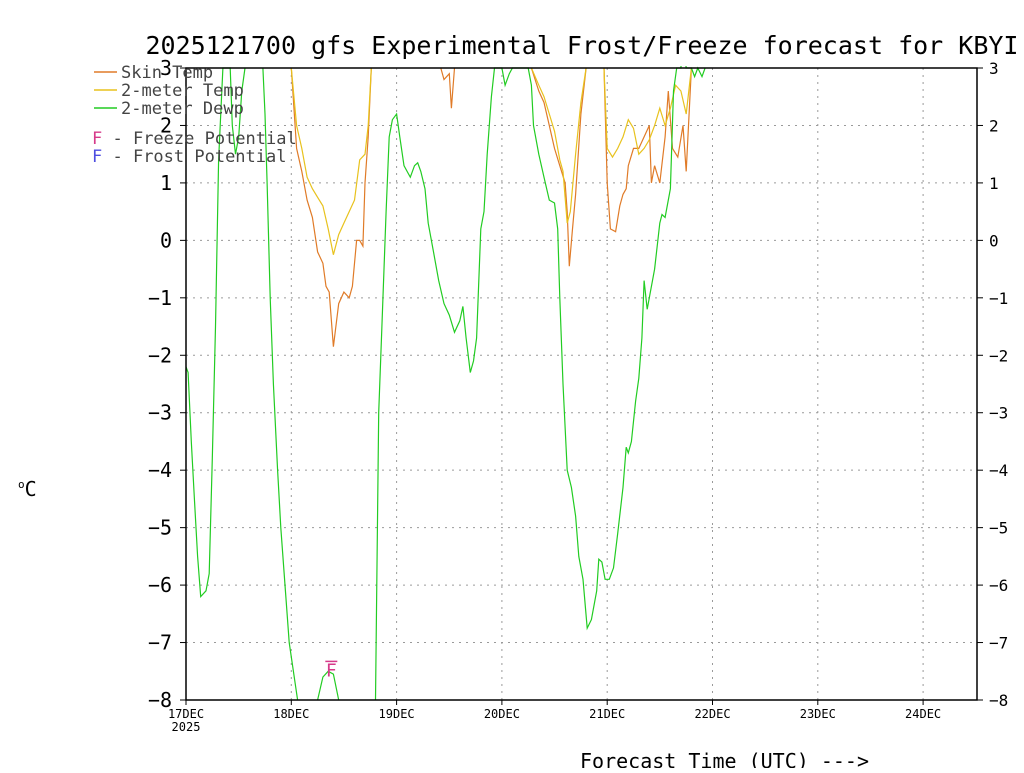 This screenshot has width=1024, height=773. I want to click on y-tick-label-left: 2, so click(166, 125).